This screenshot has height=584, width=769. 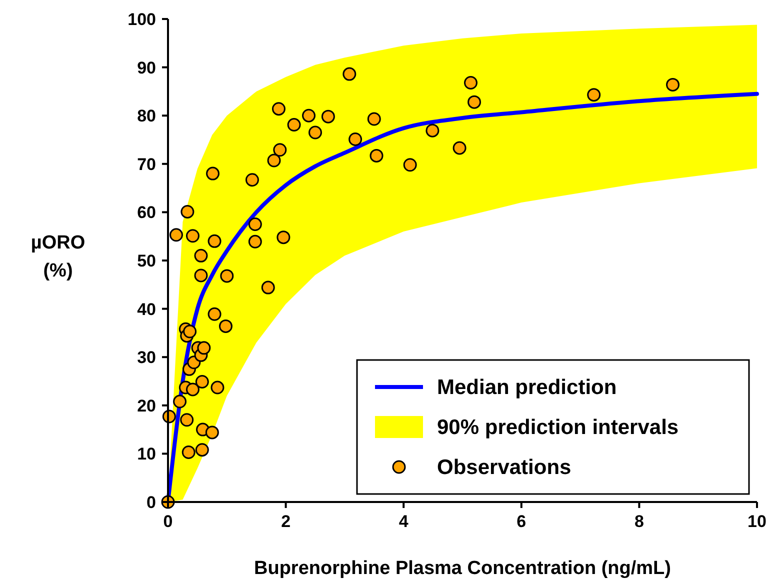 I want to click on legend-label: Median prediction, so click(x=527, y=387).